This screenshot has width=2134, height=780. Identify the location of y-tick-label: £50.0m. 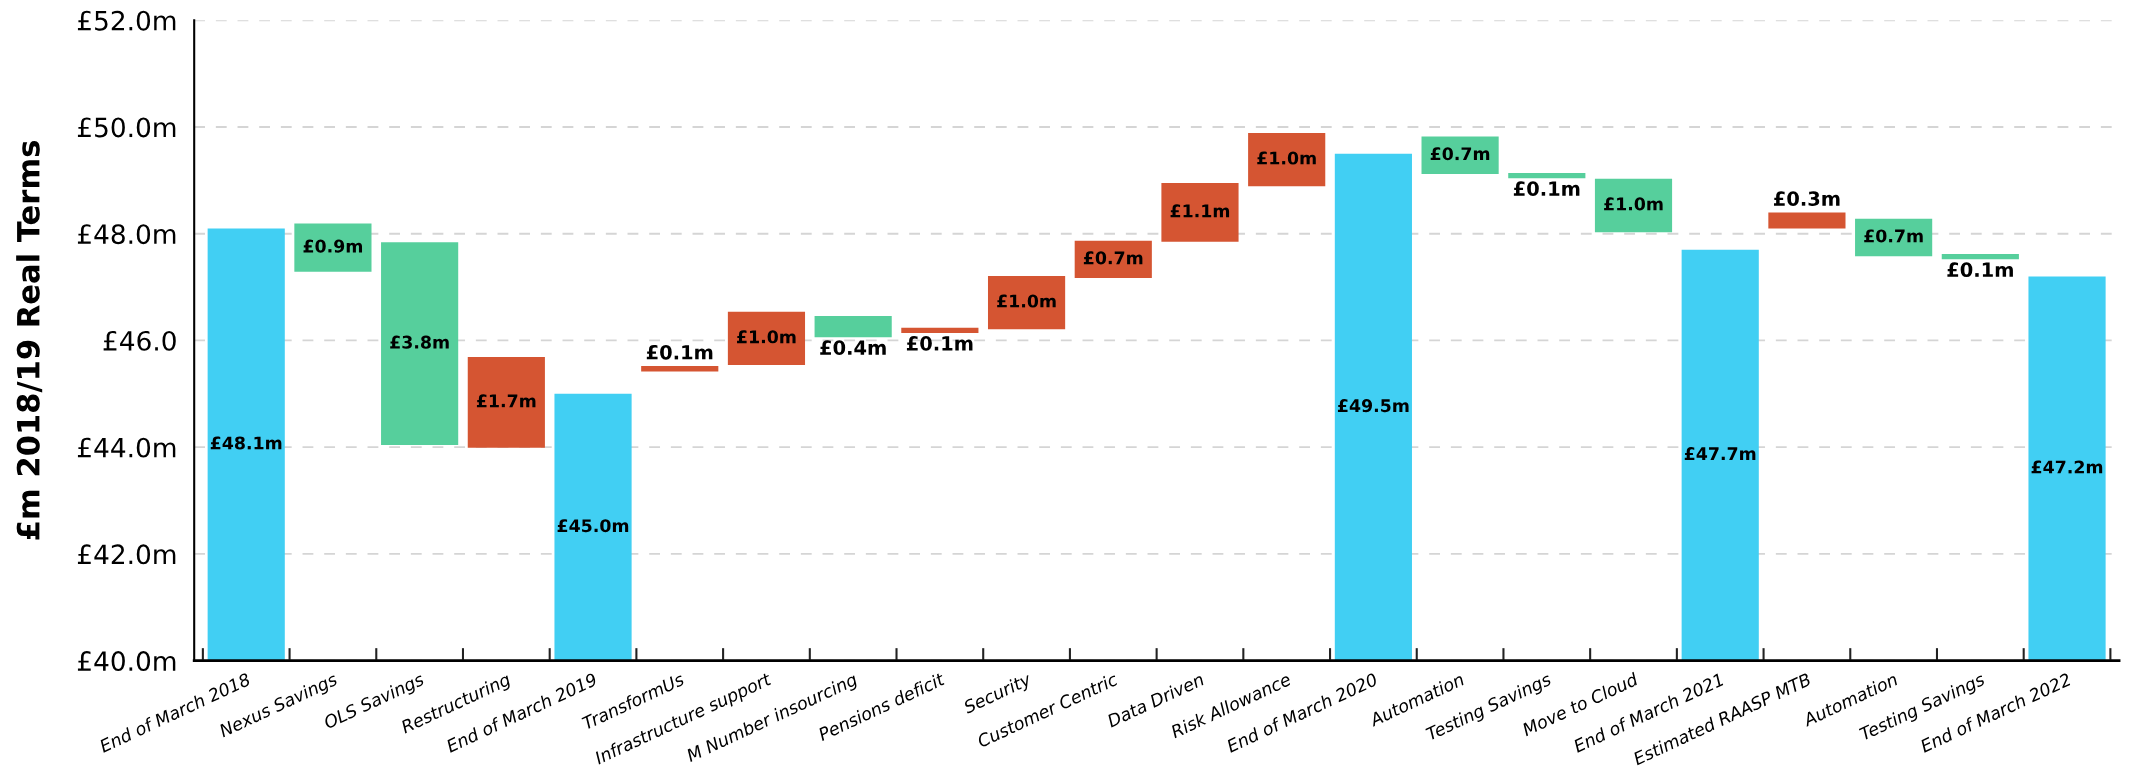
(126, 127).